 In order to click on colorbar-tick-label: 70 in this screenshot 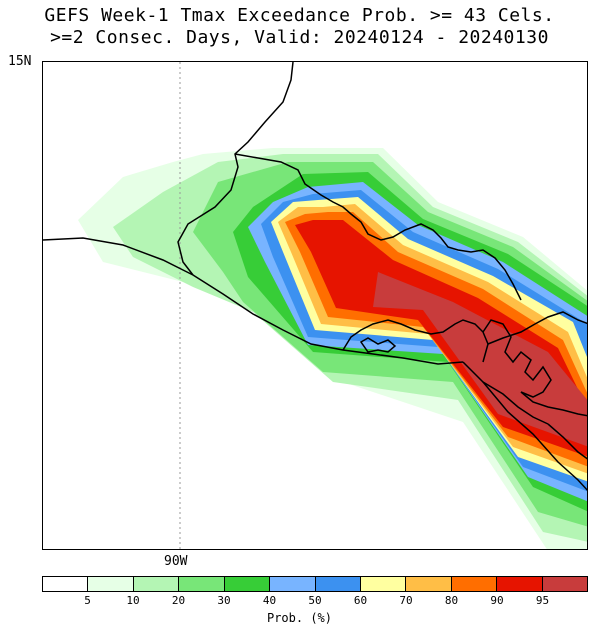, I will do `click(406, 600)`.